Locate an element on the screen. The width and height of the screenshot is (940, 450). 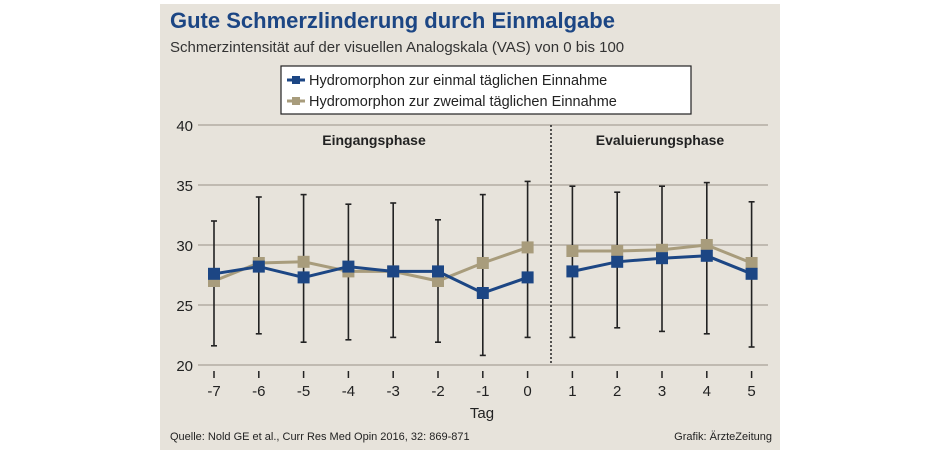
y-tick-label: 35 is located at coordinates (184, 186).